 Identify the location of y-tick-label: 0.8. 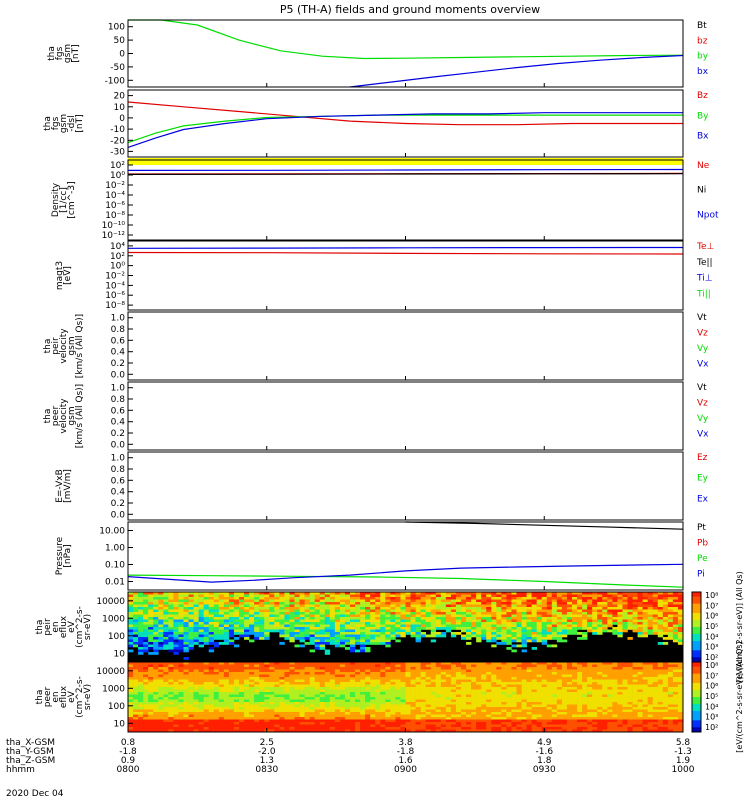
(118, 330).